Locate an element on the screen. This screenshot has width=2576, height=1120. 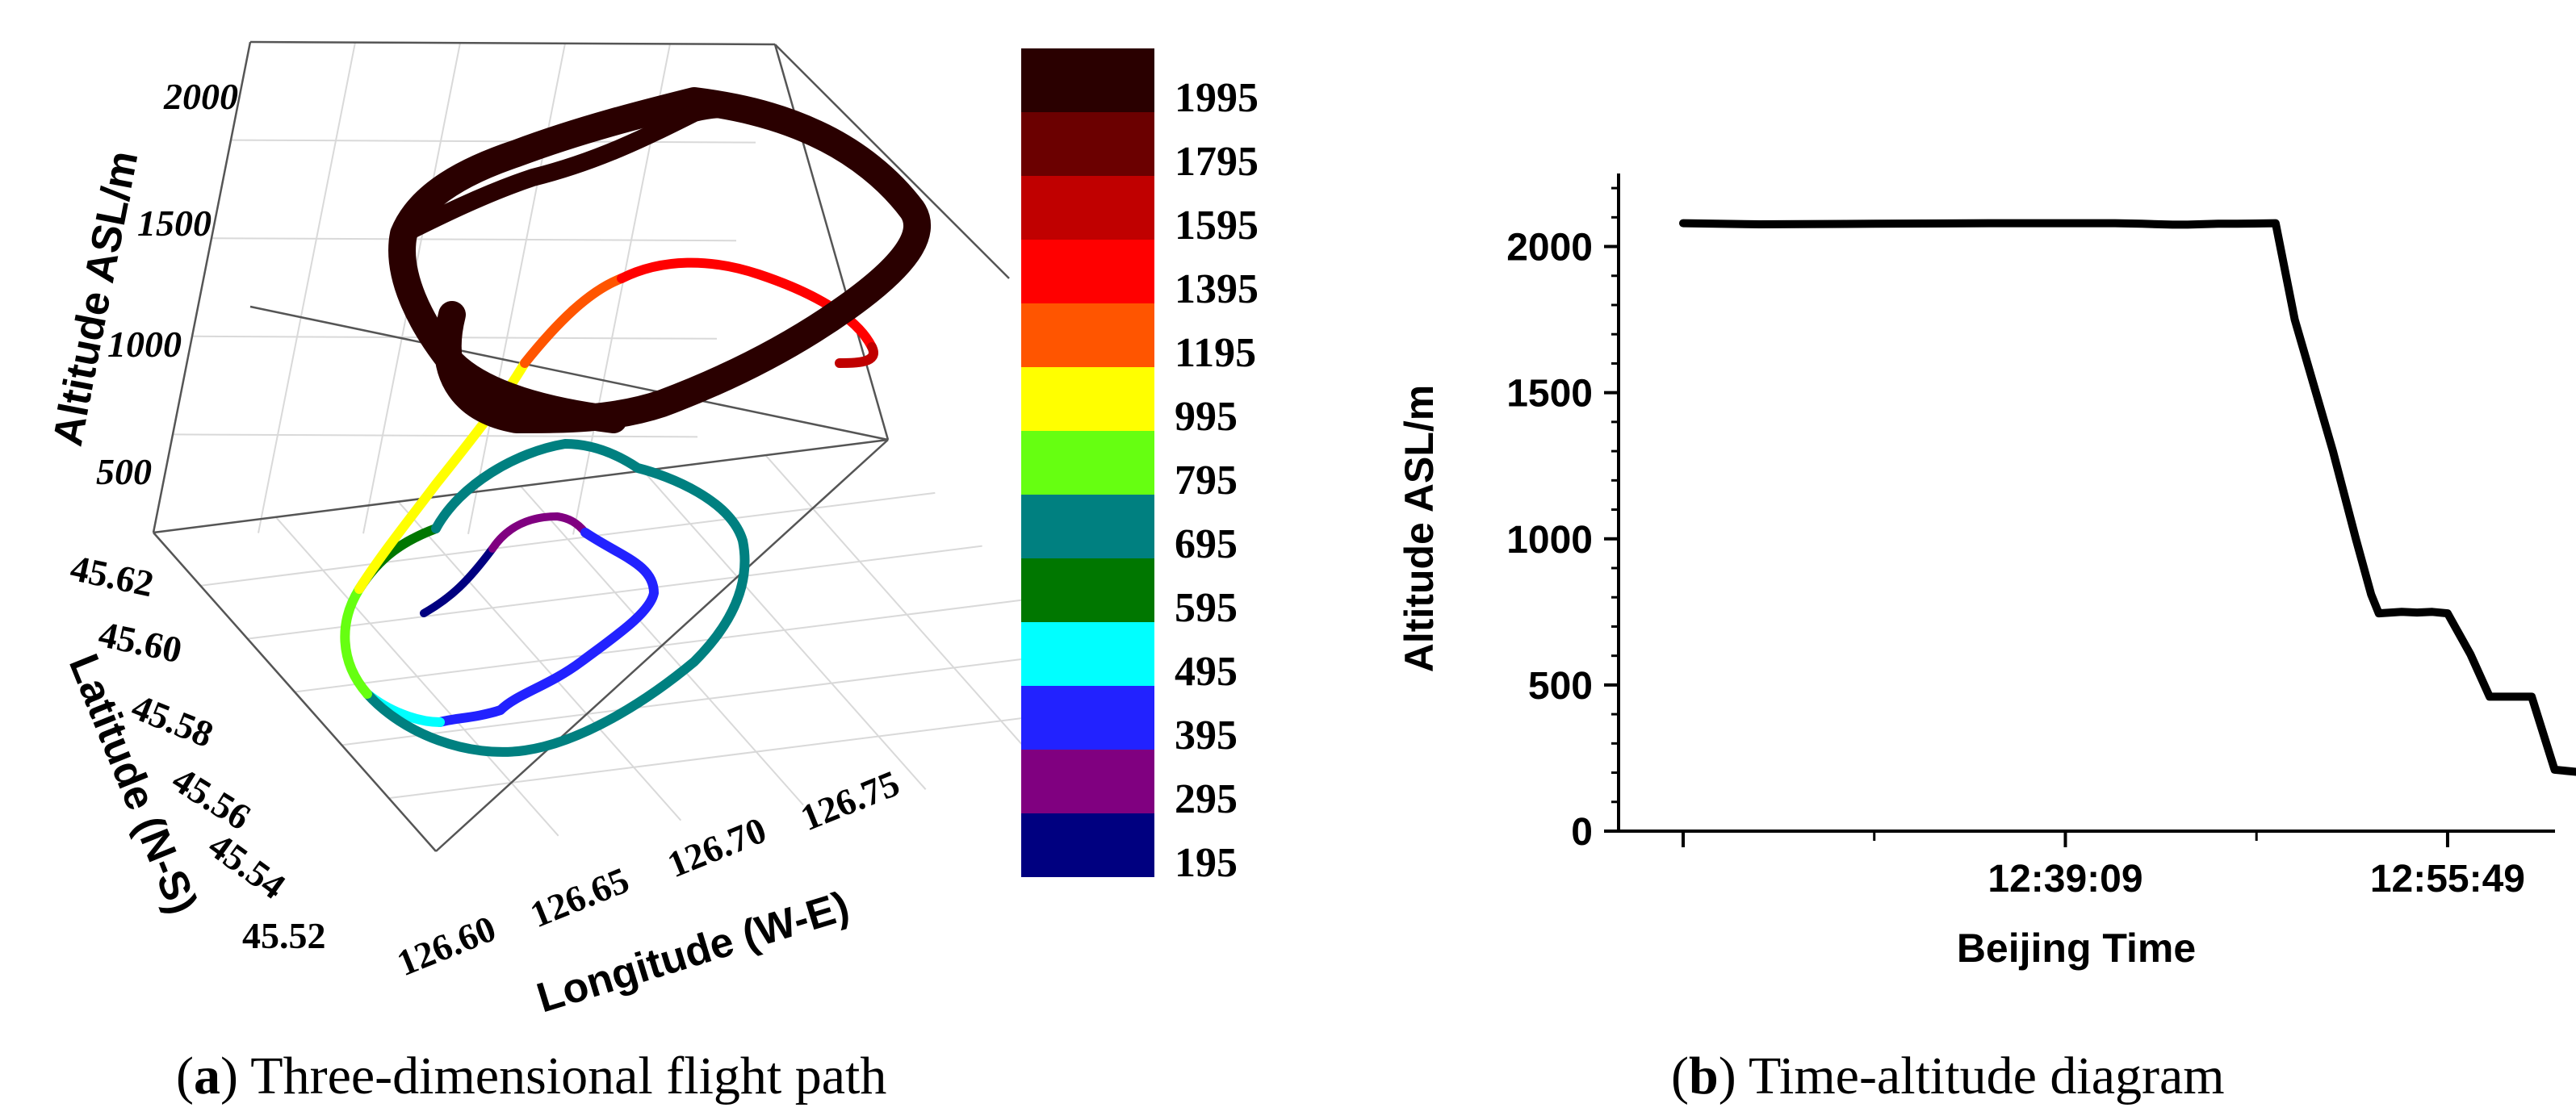
caption-a: (a) Three-dimensional flight path is located at coordinates (531, 1076).